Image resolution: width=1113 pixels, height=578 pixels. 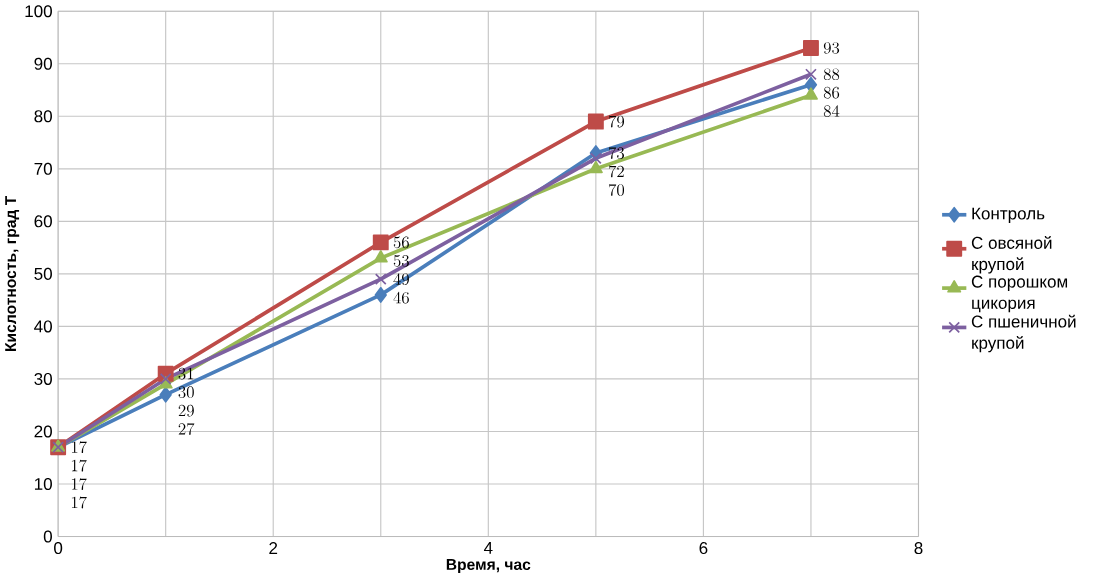 What do you see at coordinates (488, 565) in the screenshot?
I see `x-axis-title: Время, час` at bounding box center [488, 565].